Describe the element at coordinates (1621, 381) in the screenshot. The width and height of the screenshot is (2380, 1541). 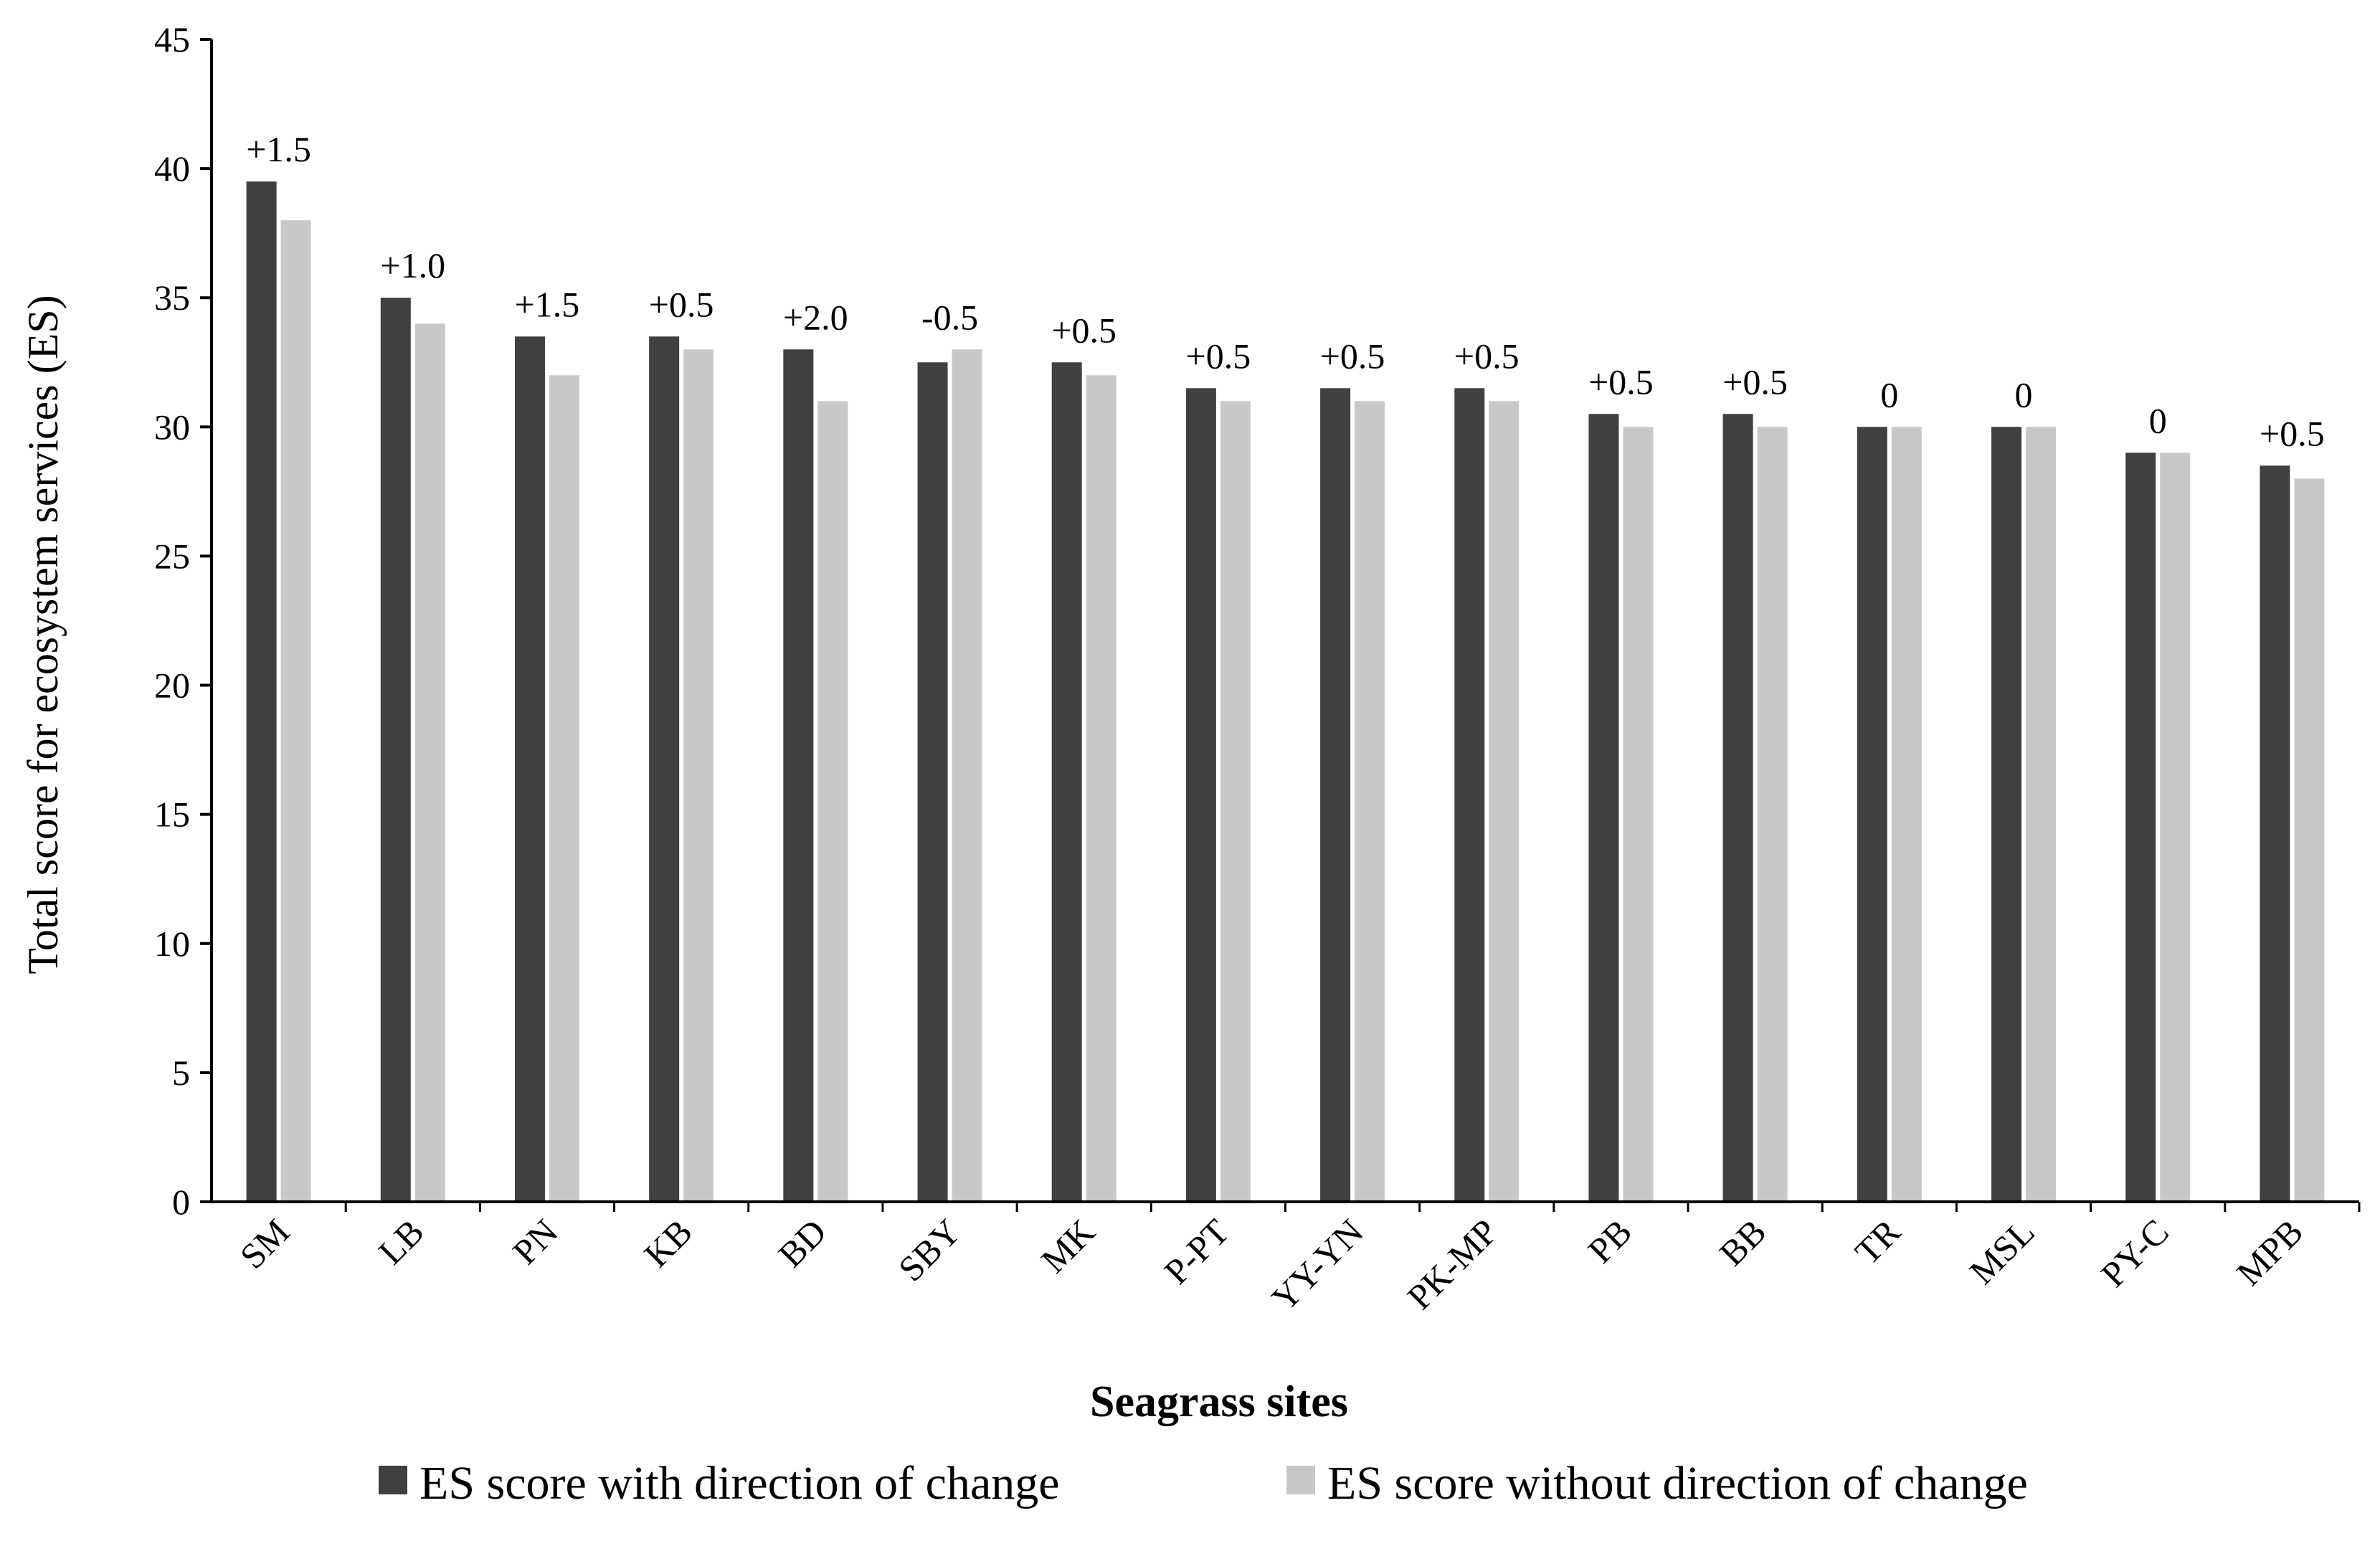
I see `difference-label-pb: +0.5` at that location.